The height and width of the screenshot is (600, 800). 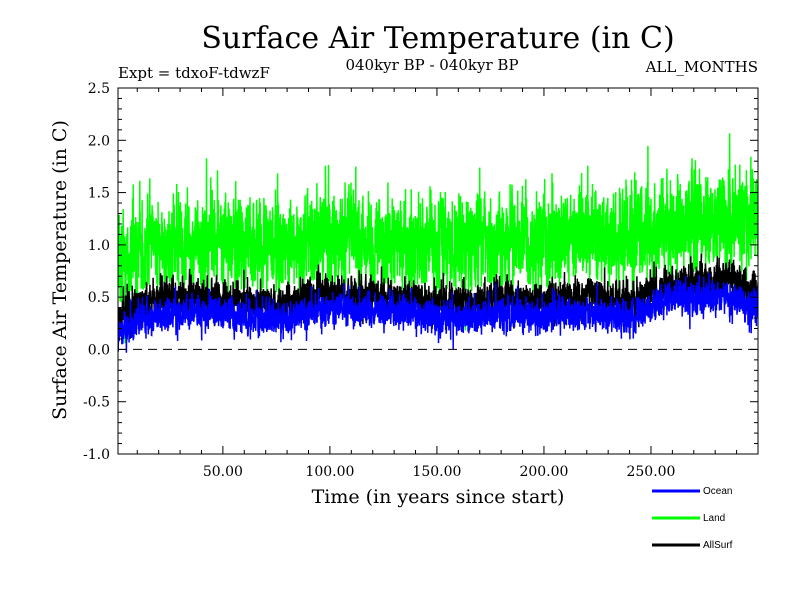 What do you see at coordinates (437, 38) in the screenshot?
I see `chart-title: Surface Air Temperature (in C)` at bounding box center [437, 38].